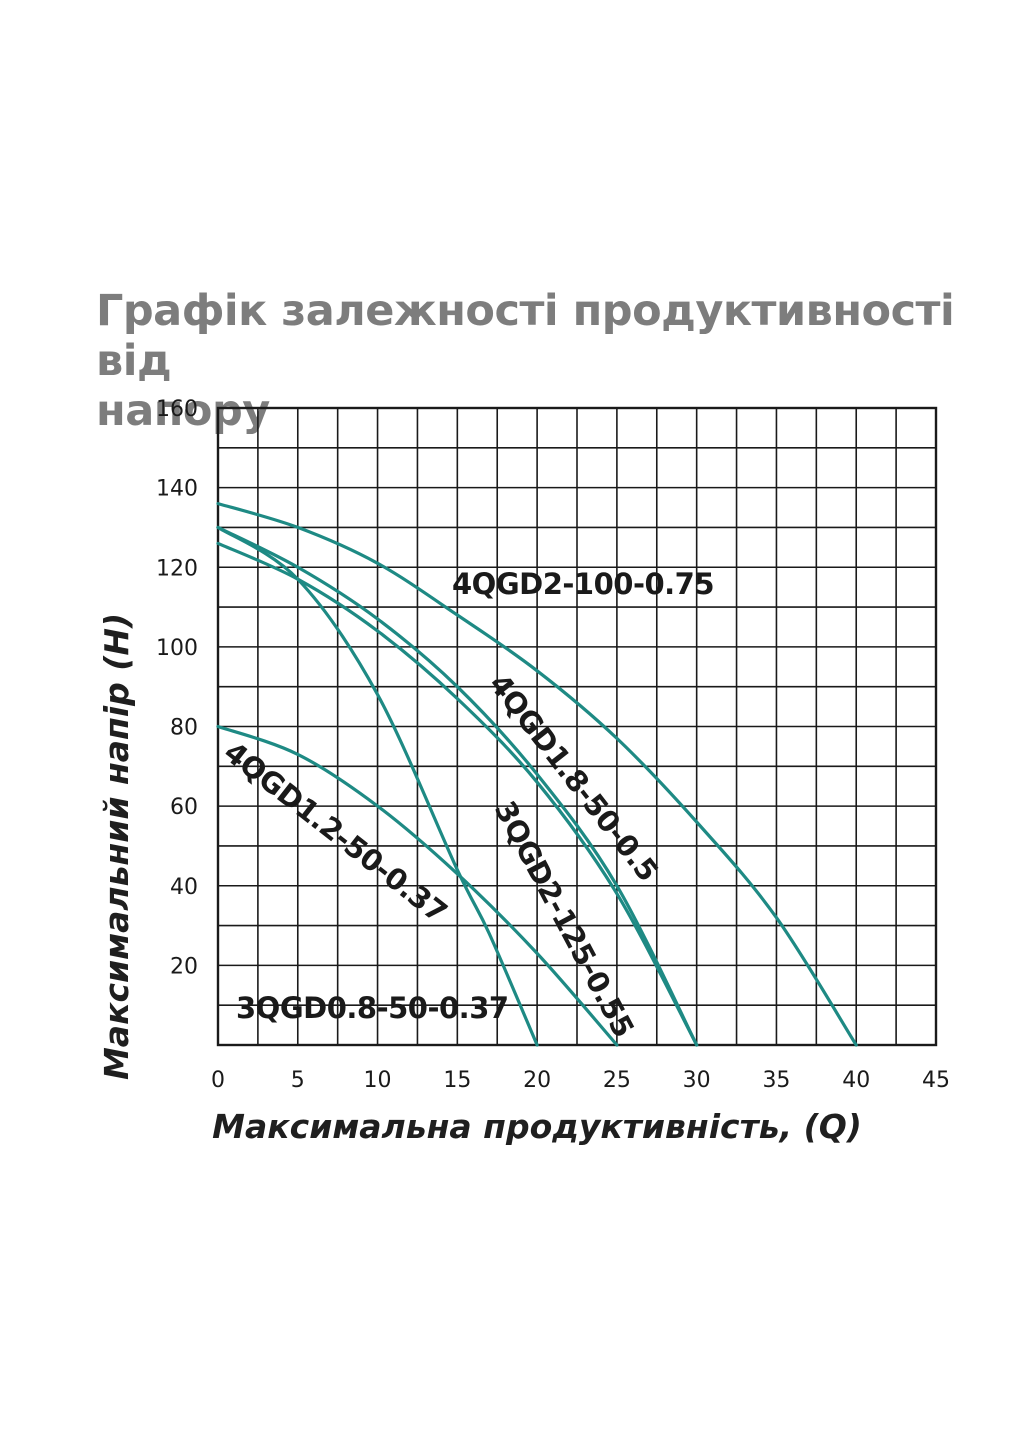 Image resolution: width=1035 pixels, height=1440 pixels. What do you see at coordinates (457, 1080) in the screenshot?
I see `x-tick-label: 15` at bounding box center [457, 1080].